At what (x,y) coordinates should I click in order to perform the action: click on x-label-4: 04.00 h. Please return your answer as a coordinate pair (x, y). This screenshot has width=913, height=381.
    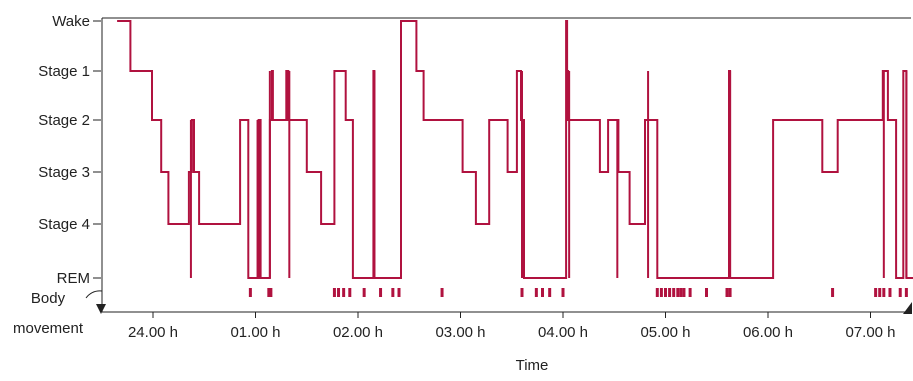
    Looking at the image, I should click on (563, 332).